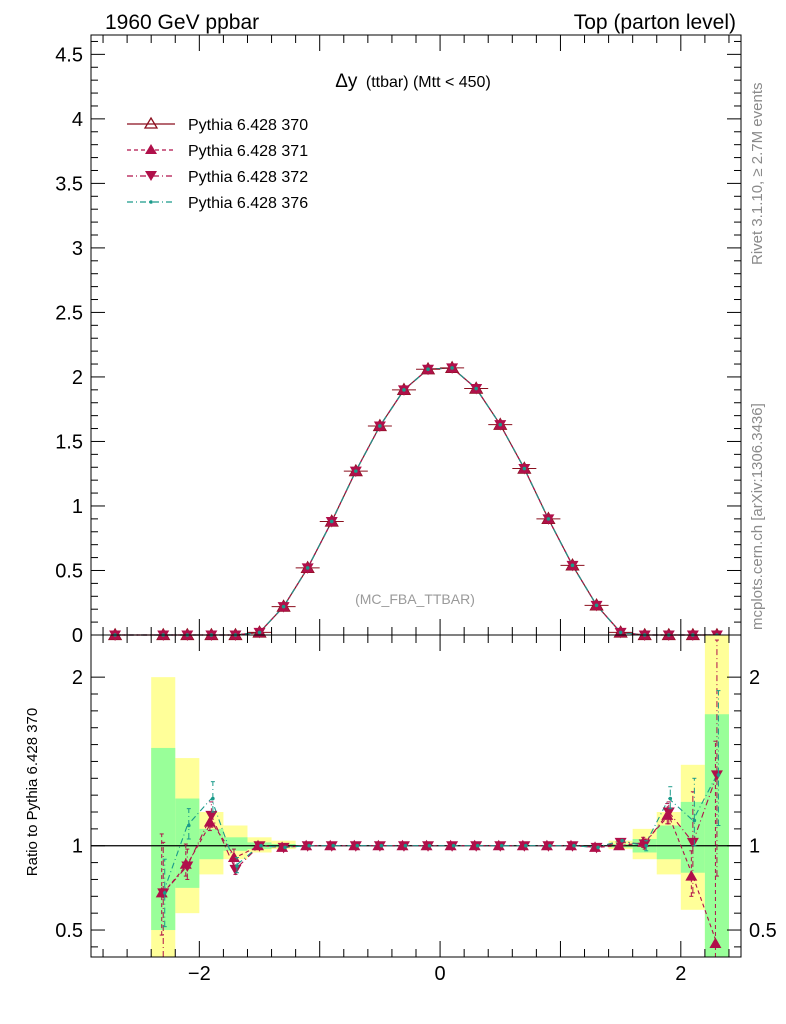 The width and height of the screenshot is (786, 1024). I want to click on main-y-tick-label: 3, so click(77, 249).